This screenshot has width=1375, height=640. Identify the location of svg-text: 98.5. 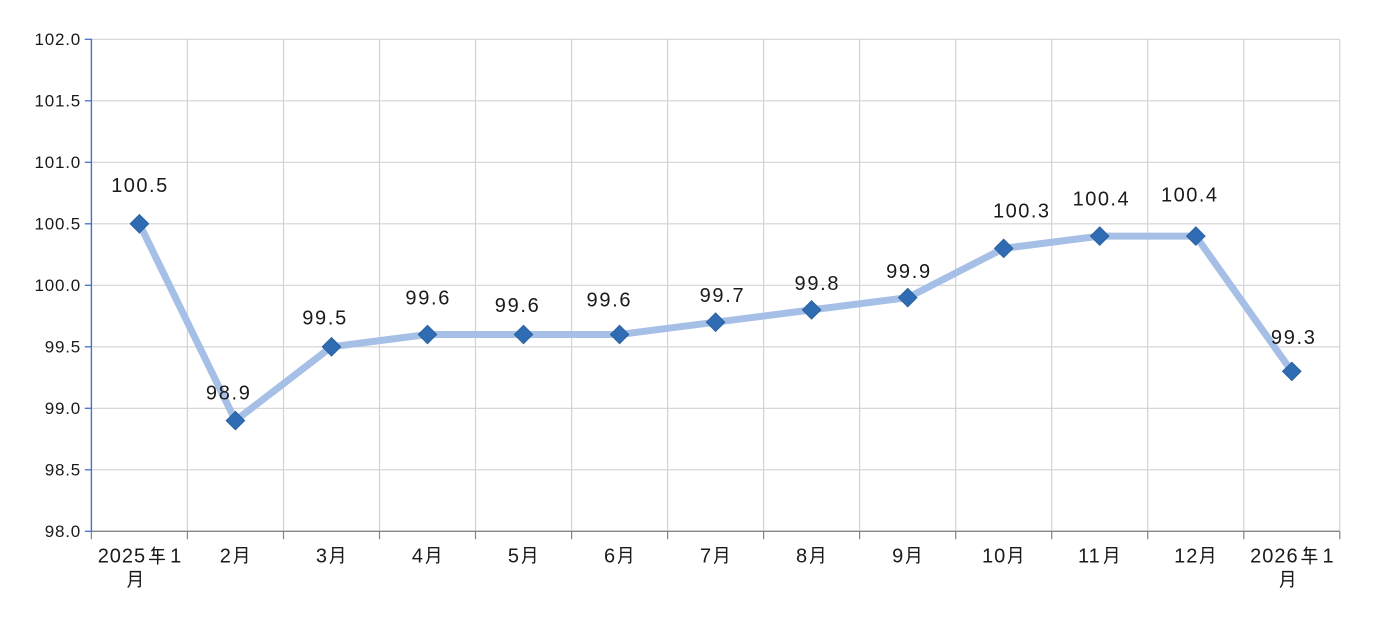
(63, 470).